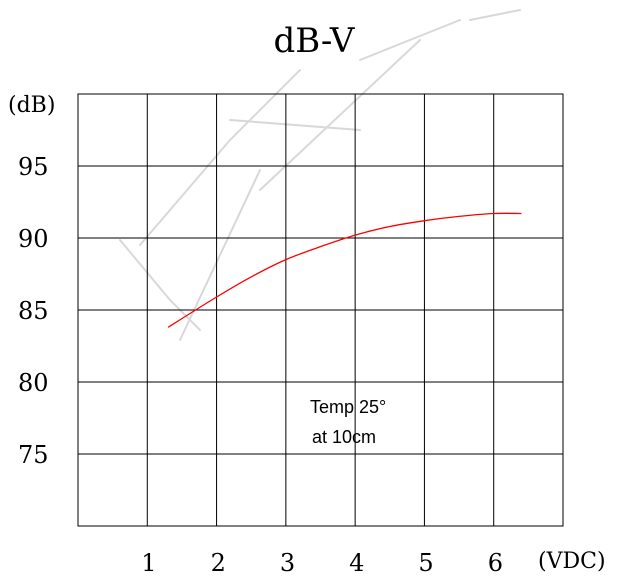 The image size is (629, 576). I want to click on y-tick-label: 95, so click(33, 167).